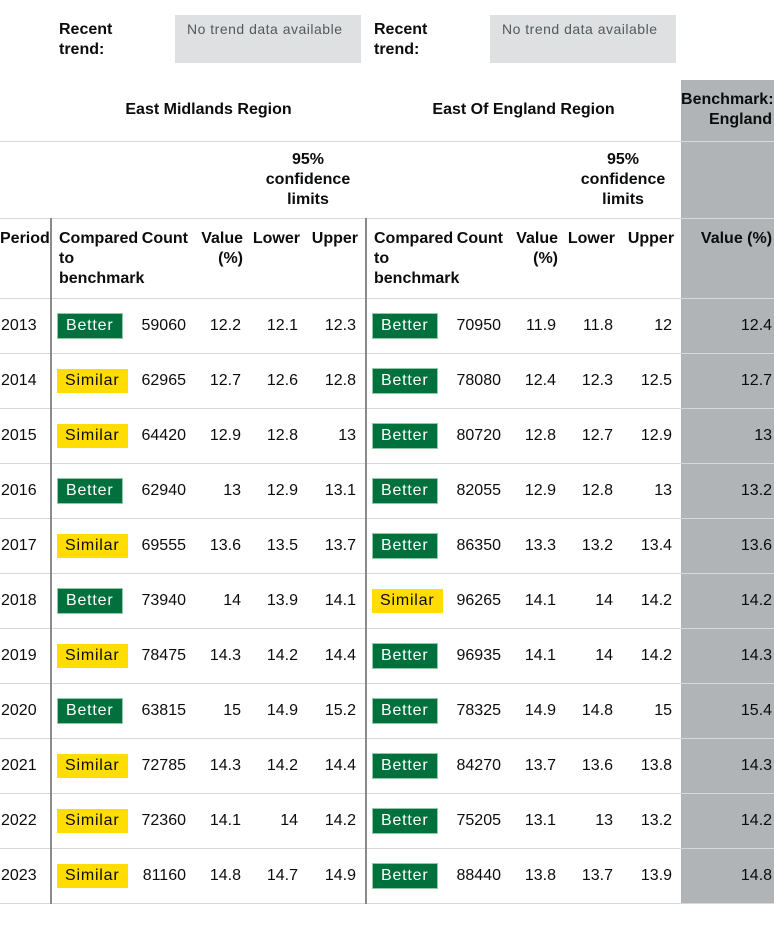 Image resolution: width=774 pixels, height=942 pixels. Describe the element at coordinates (482, 326) in the screenshot. I see `count-cell: 70950` at that location.